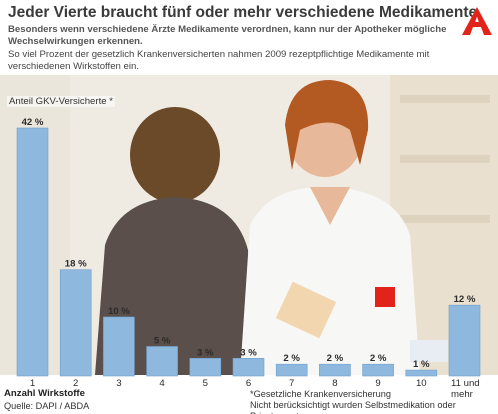 The height and width of the screenshot is (414, 498). Describe the element at coordinates (118, 383) in the screenshot. I see `tick-label-3: 3` at that location.